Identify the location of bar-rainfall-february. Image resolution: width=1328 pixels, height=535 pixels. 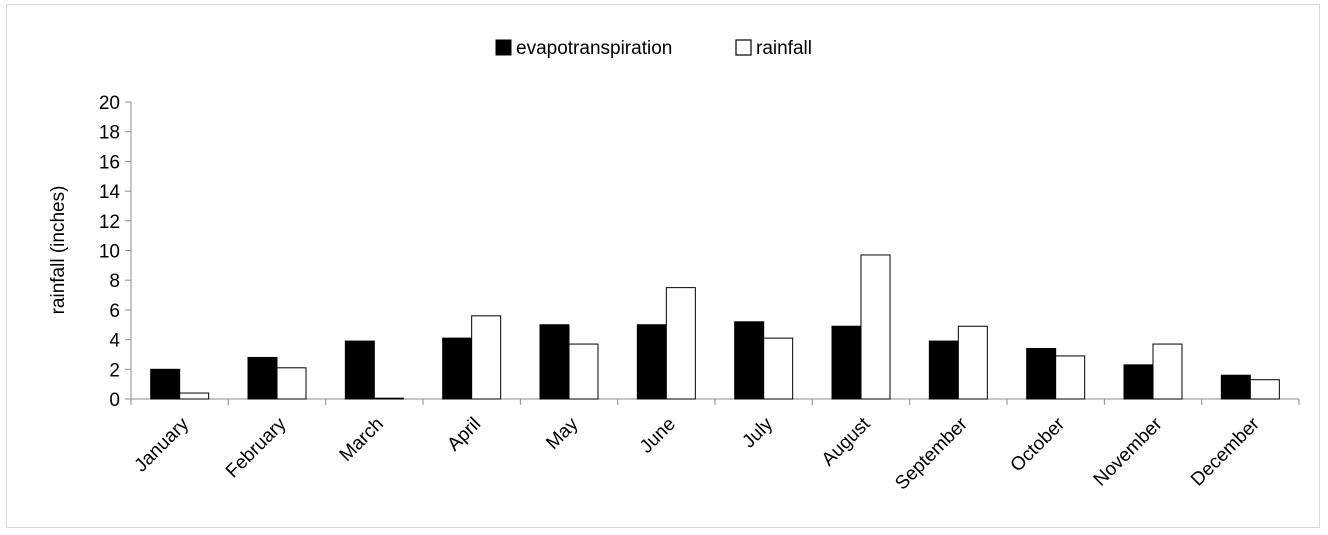
(291, 383).